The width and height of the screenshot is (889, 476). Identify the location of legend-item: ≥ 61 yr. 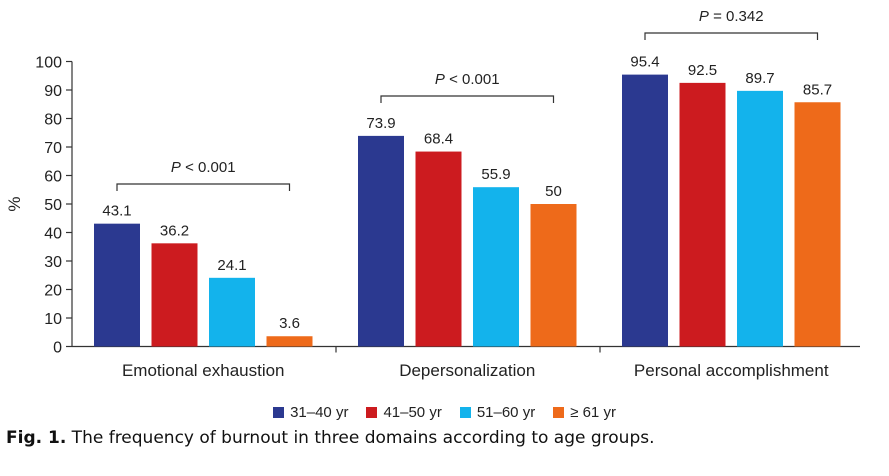
(584, 412).